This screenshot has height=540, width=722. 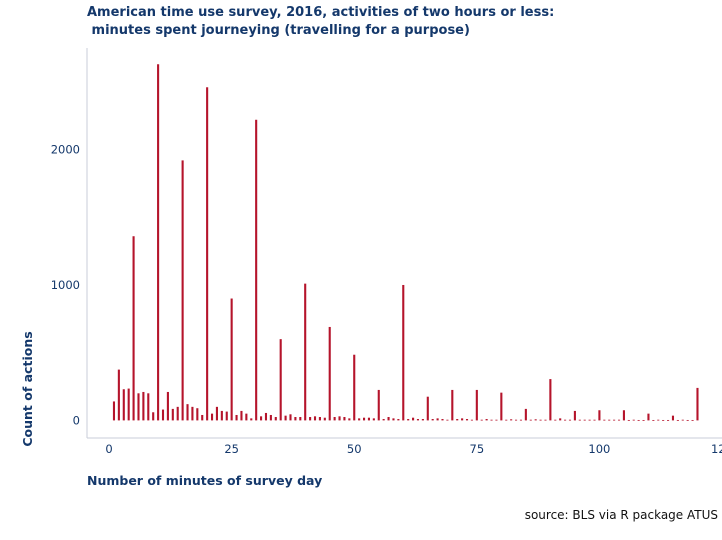 What do you see at coordinates (204, 480) in the screenshot?
I see `x-axis-title: Number of minutes of survey day` at bounding box center [204, 480].